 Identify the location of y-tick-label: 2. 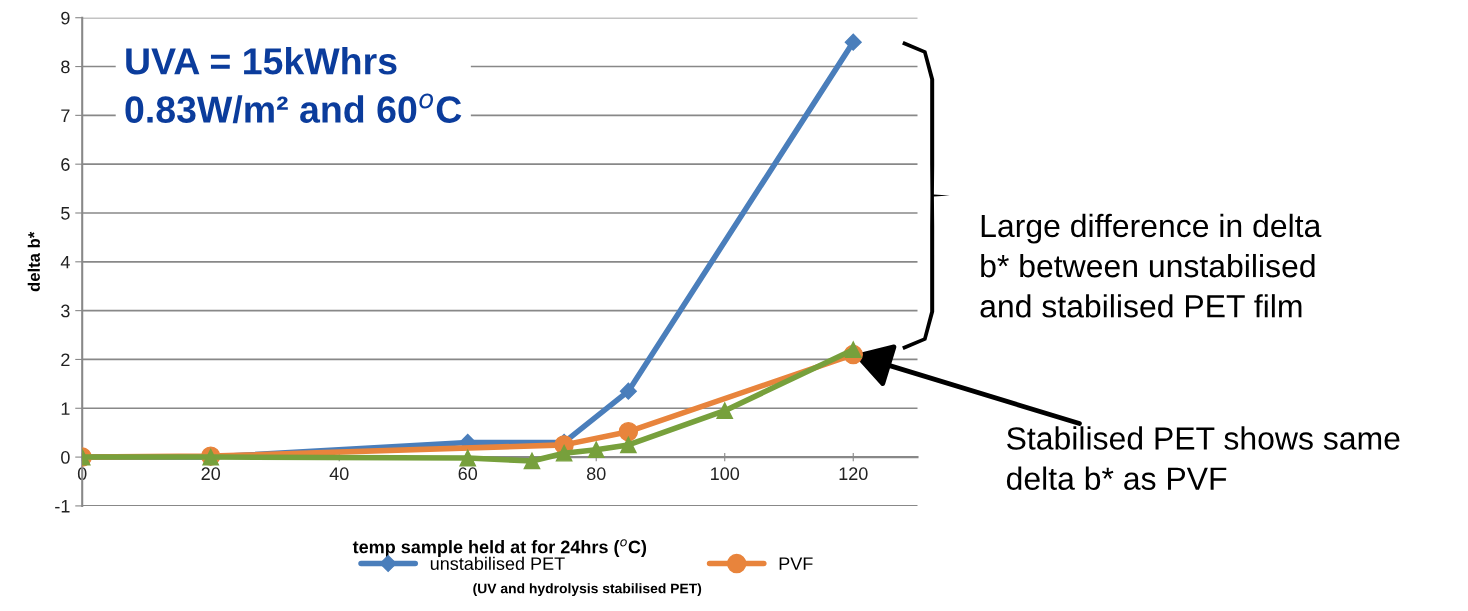
(65, 359).